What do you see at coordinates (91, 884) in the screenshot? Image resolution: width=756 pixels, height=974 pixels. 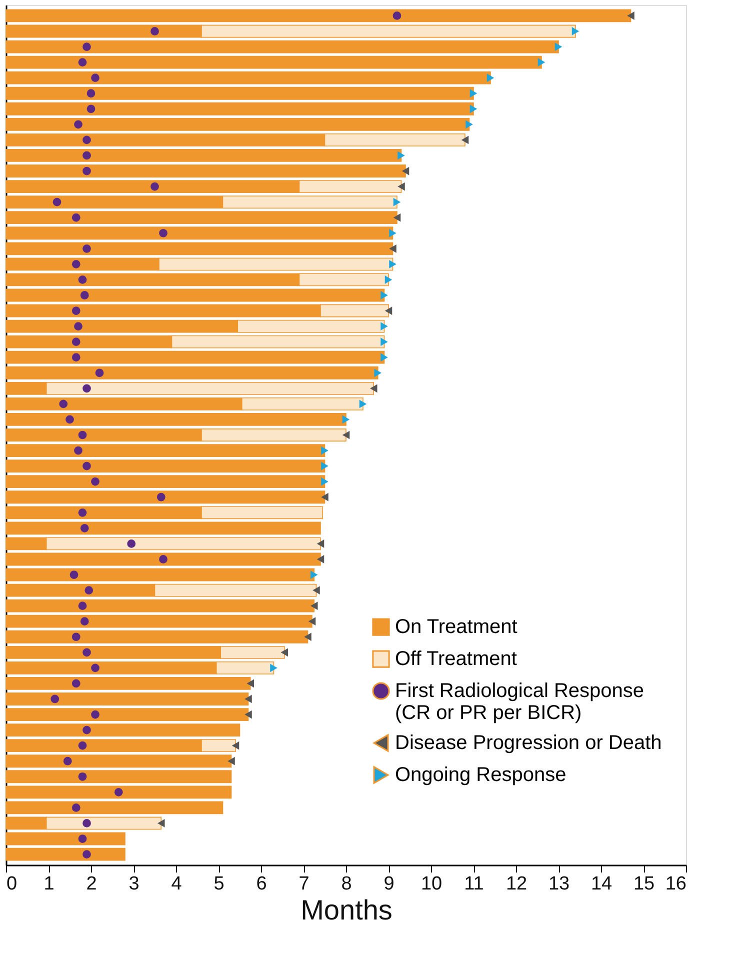 I see `x-tick-label: 2` at bounding box center [91, 884].